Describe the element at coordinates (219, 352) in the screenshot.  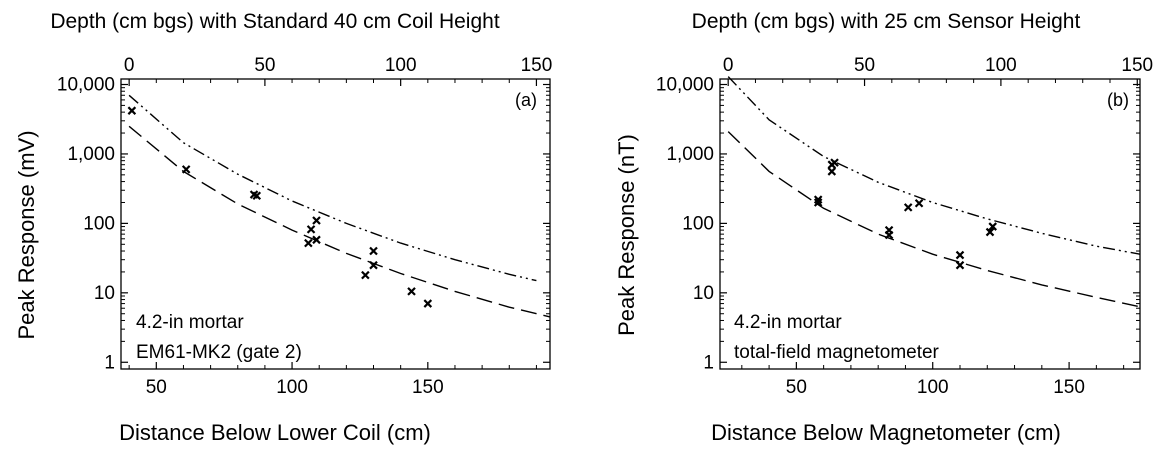
I see `panel-a-note-sensor: EM61-MK2 (gate 2)` at that location.